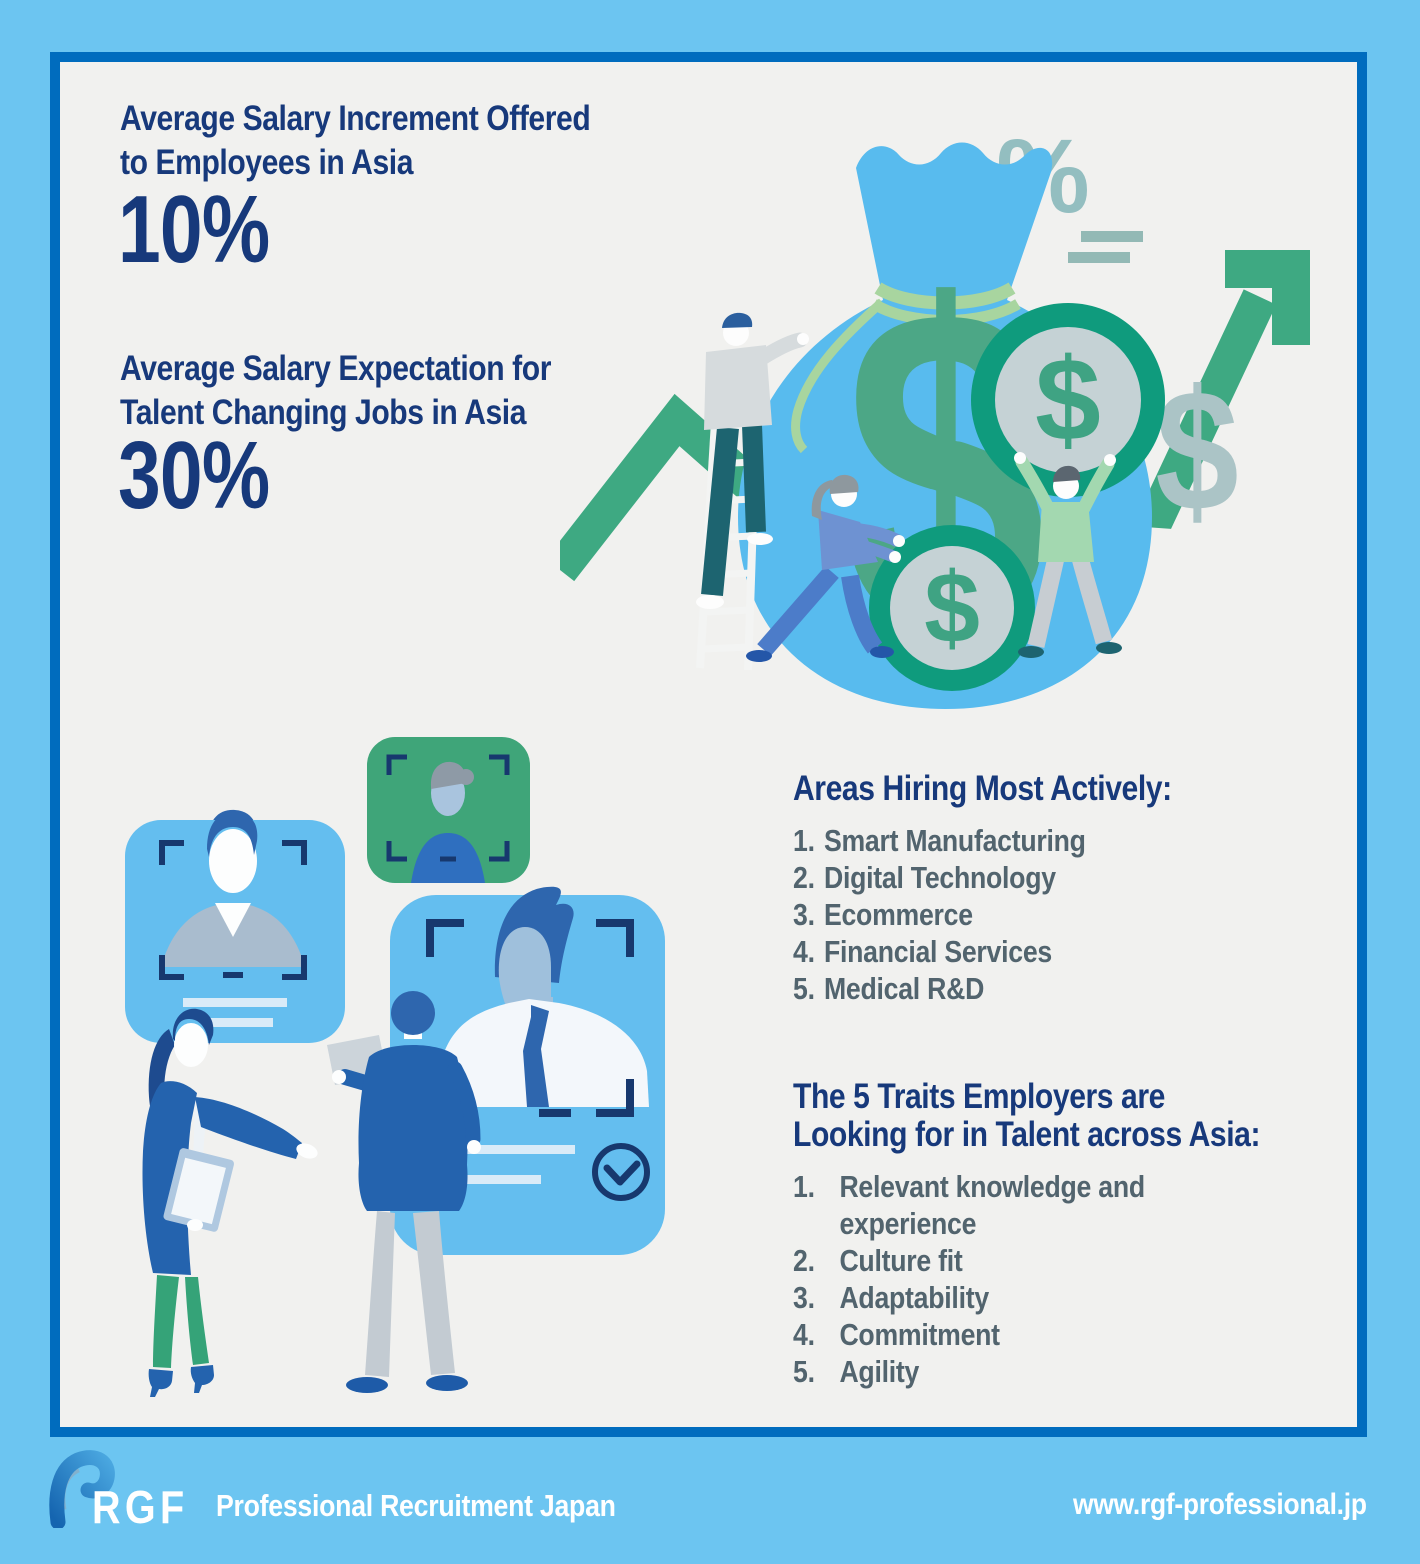 Image resolution: width=1420 pixels, height=1564 pixels. What do you see at coordinates (979, 1096) in the screenshot?
I see `traits-title-line1: The 5 Traits Employers are` at bounding box center [979, 1096].